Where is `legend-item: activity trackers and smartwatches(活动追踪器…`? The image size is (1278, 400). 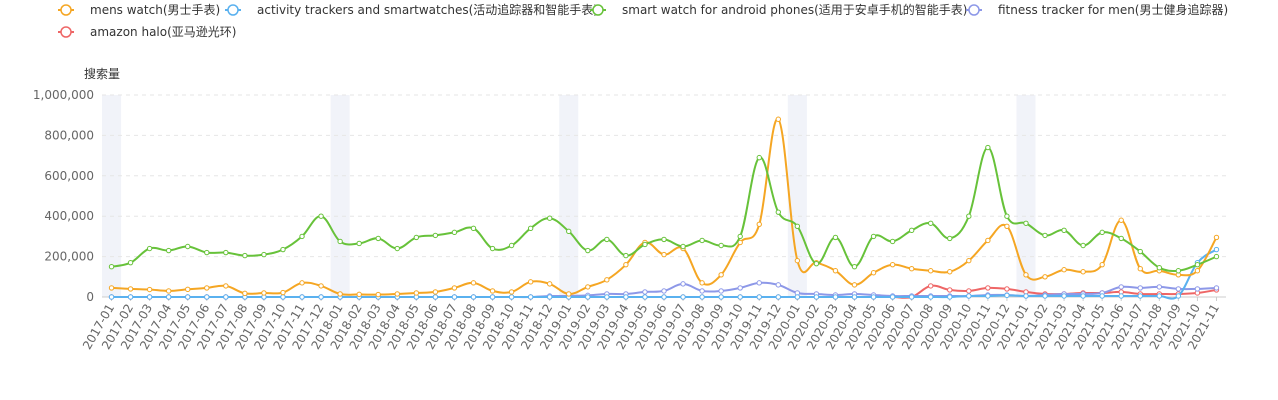
legend-item: activity trackers and smartwatches(活动追踪器… is located at coordinates (411, 9).